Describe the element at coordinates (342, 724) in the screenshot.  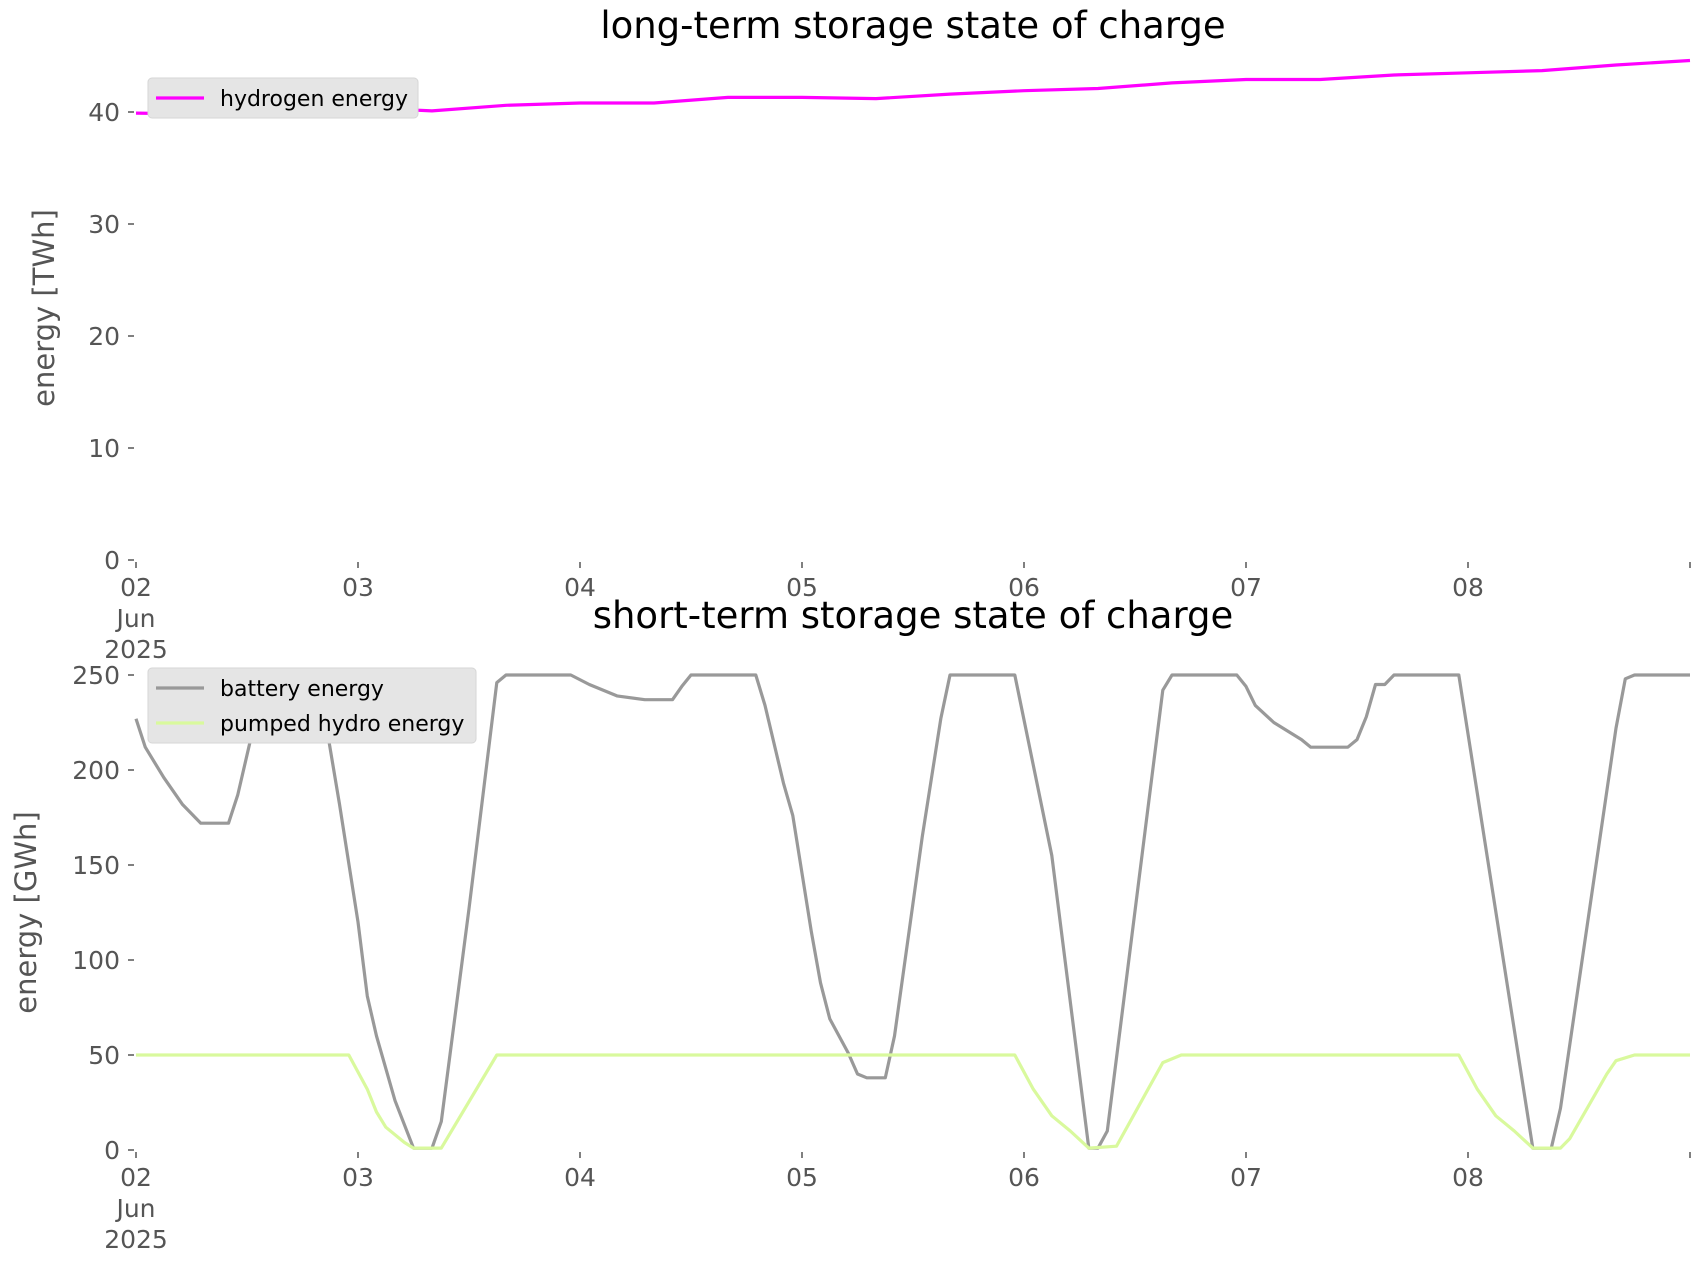
I see `legend-label: pumped hydro energy` at that location.